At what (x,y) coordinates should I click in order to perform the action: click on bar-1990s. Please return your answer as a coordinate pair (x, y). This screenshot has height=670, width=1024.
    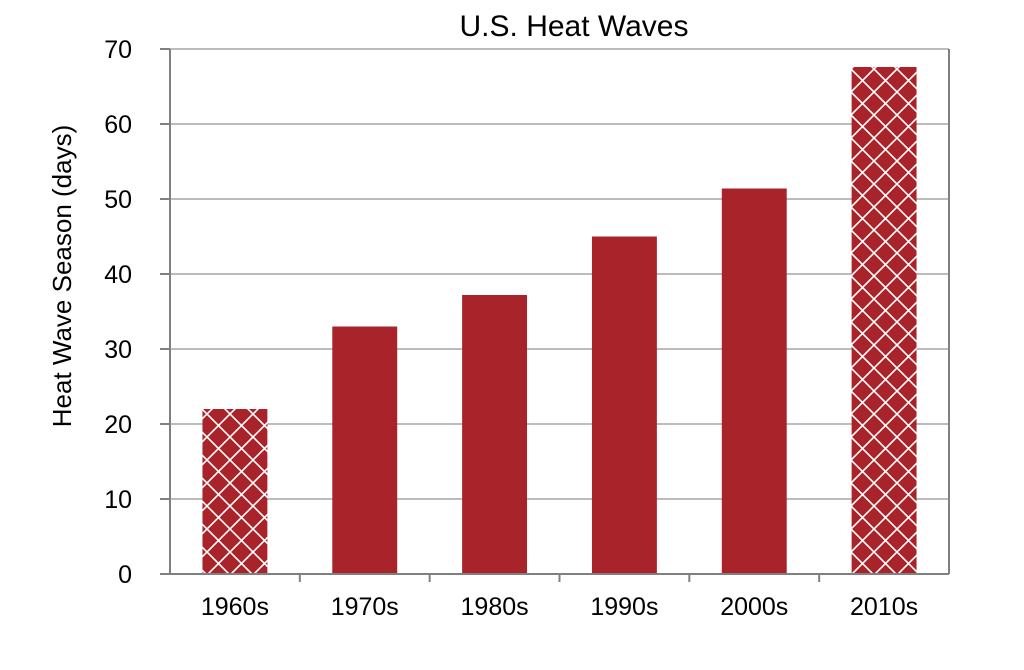
    Looking at the image, I should click on (624, 405).